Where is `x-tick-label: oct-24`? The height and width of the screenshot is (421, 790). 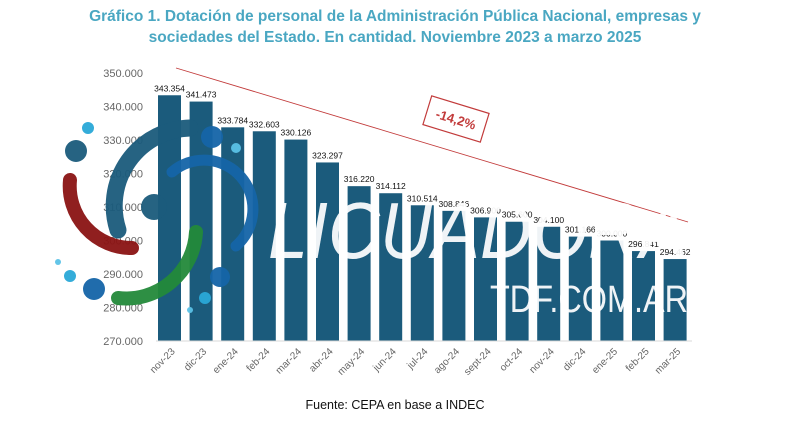 x-tick-label: oct-24 is located at coordinates (512, 360).